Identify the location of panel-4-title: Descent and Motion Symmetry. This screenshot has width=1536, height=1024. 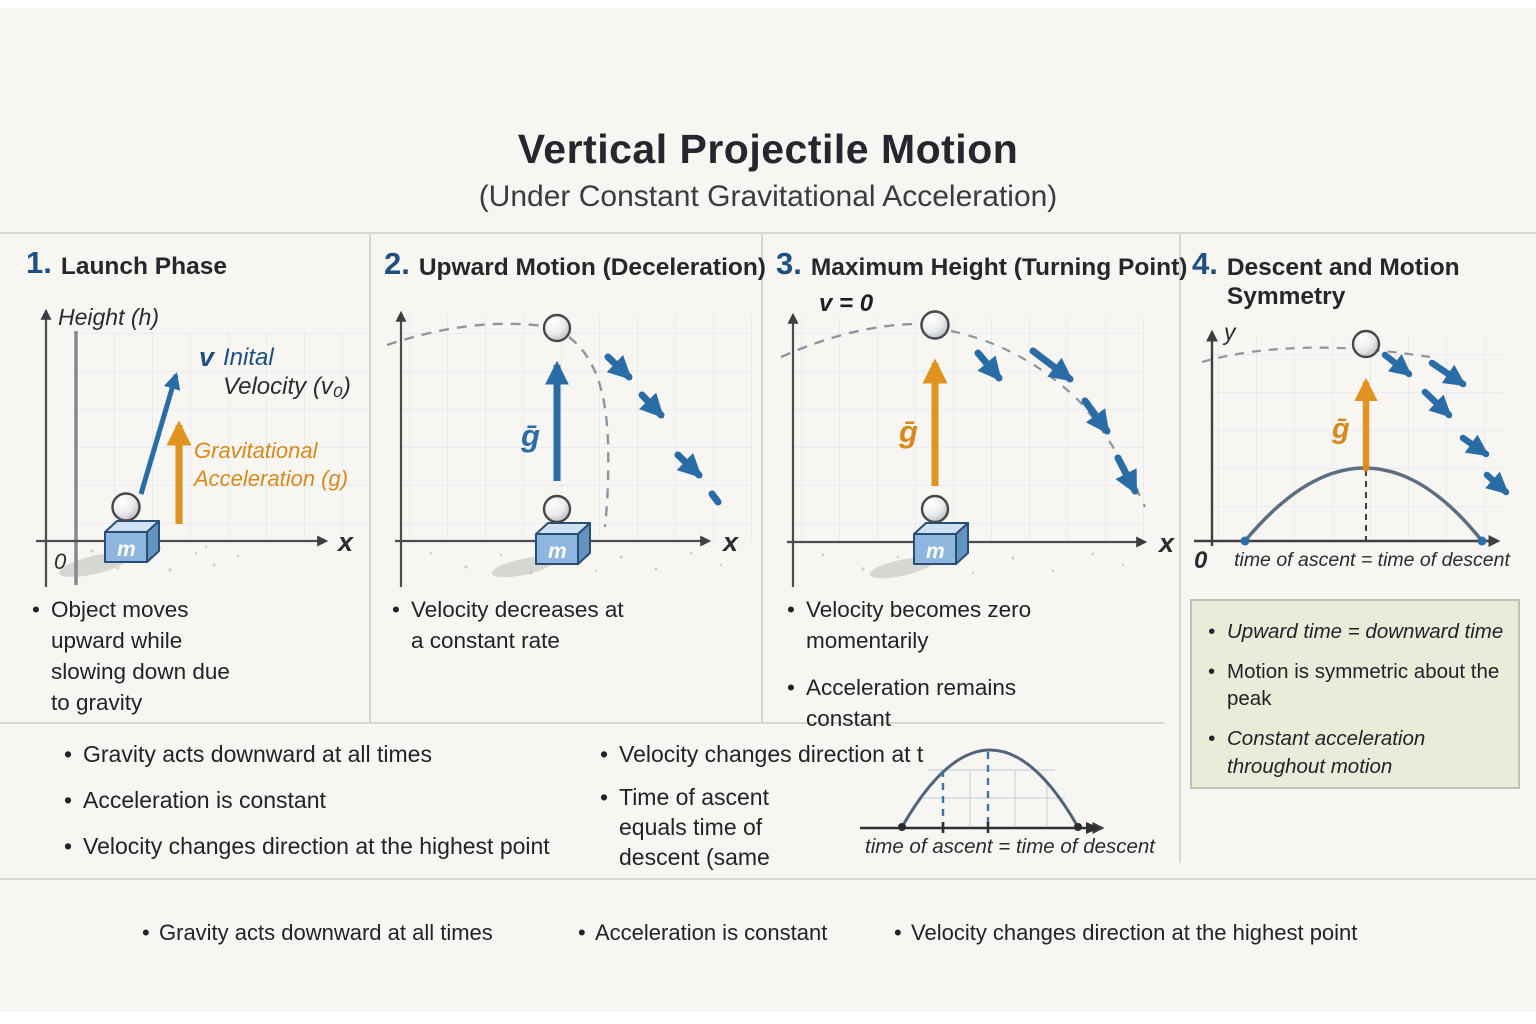
(1343, 280).